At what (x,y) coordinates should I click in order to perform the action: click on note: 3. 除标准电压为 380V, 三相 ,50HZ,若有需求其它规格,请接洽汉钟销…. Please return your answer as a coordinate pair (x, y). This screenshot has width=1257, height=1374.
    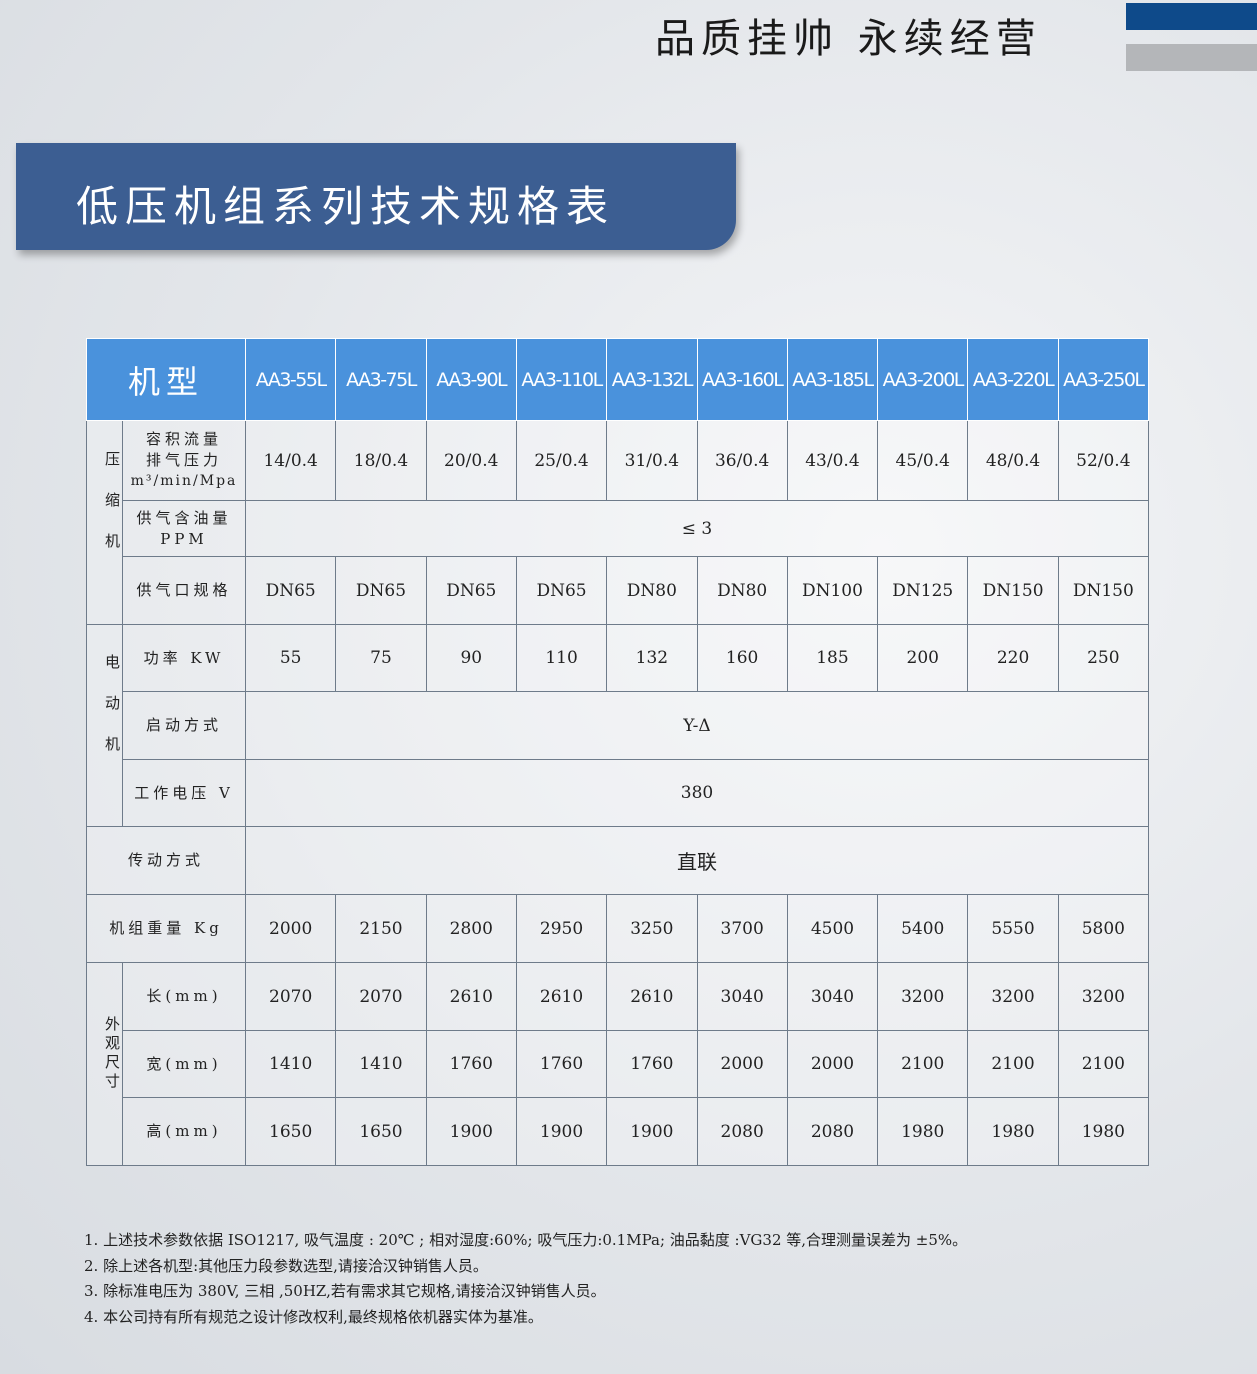
    Looking at the image, I should click on (345, 1291).